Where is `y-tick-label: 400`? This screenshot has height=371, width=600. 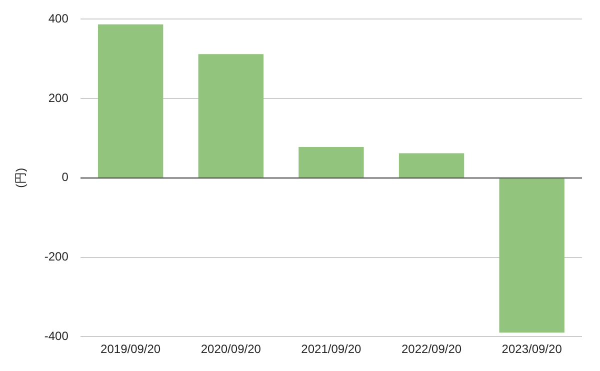
y-tick-label: 400 is located at coordinates (58, 19).